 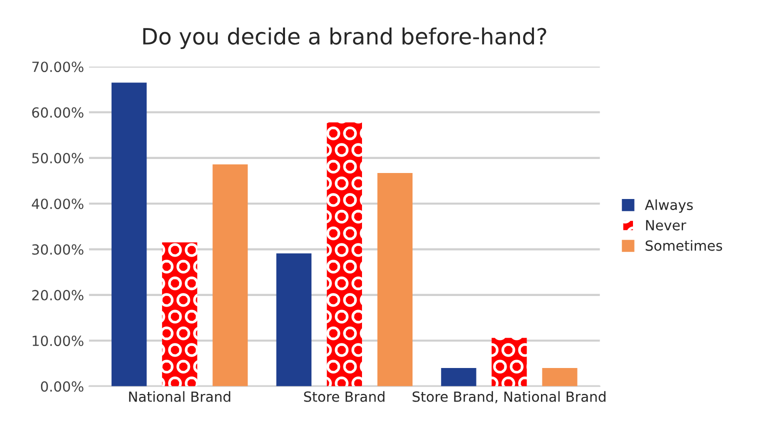 I want to click on x-tick-label: Store Brand, National Brand, so click(x=509, y=397).